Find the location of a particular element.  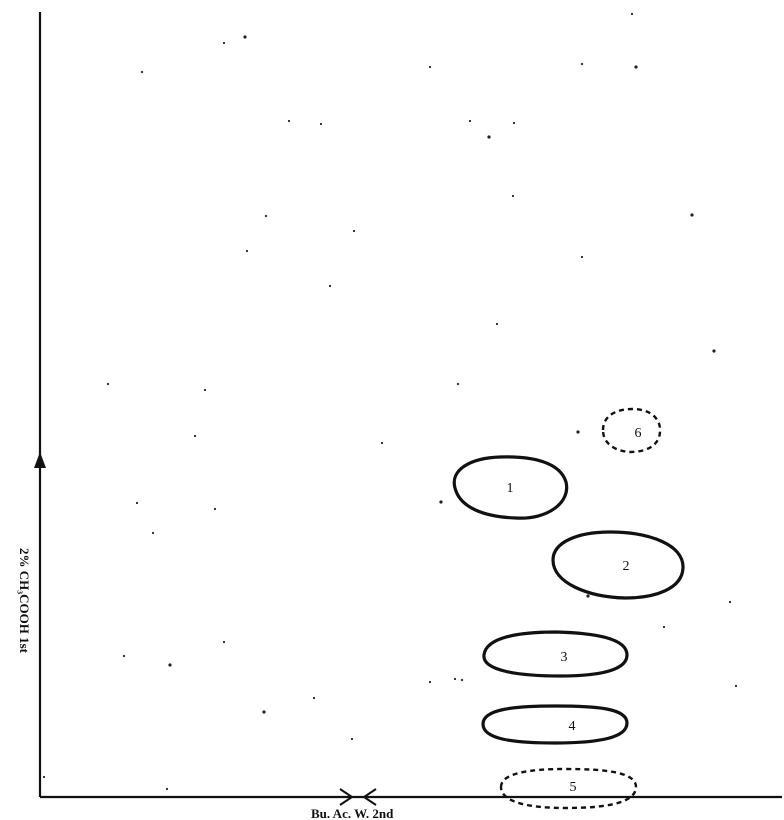

first-dimension-axis: 2% CH₃COOH 1st is located at coordinates (31, 404).